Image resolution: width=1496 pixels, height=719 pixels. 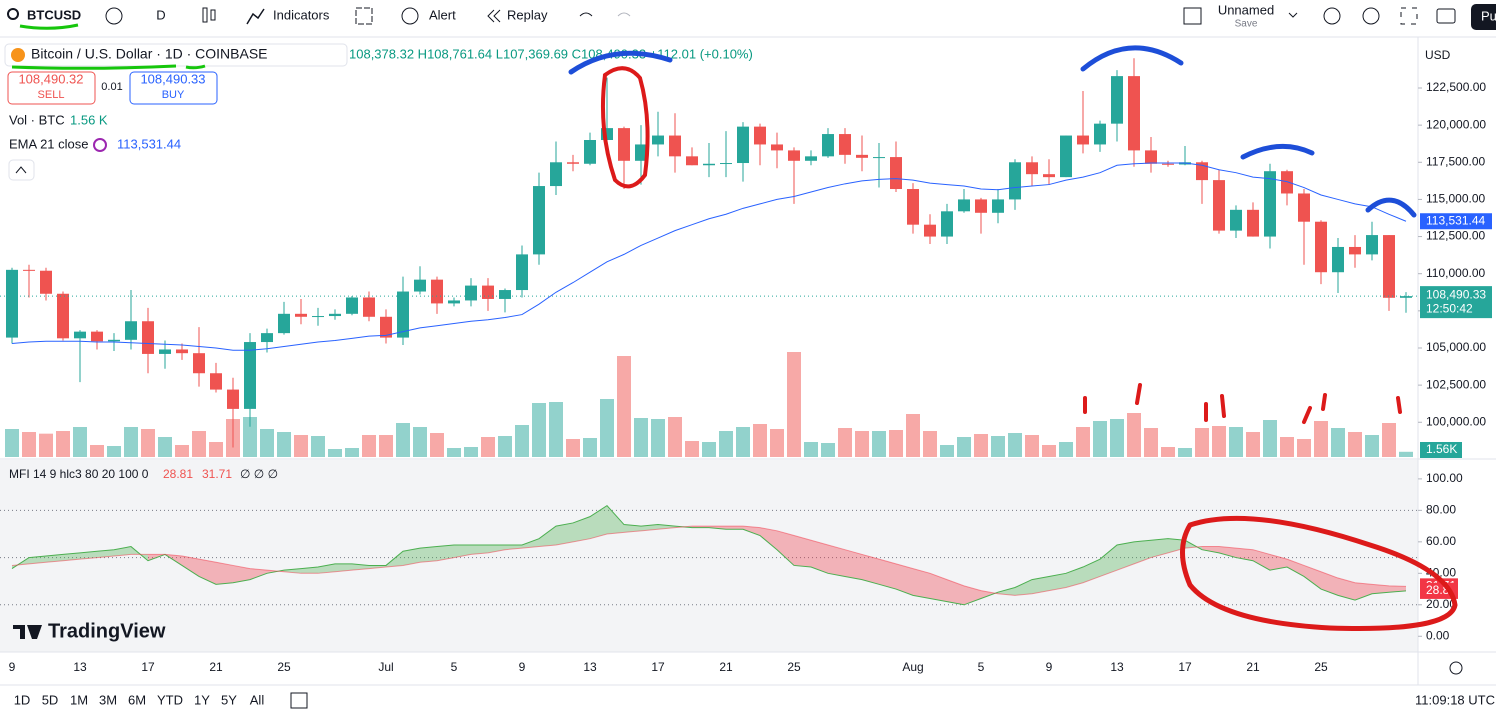 I want to click on dropdown-icon, so click(x=1293, y=15).